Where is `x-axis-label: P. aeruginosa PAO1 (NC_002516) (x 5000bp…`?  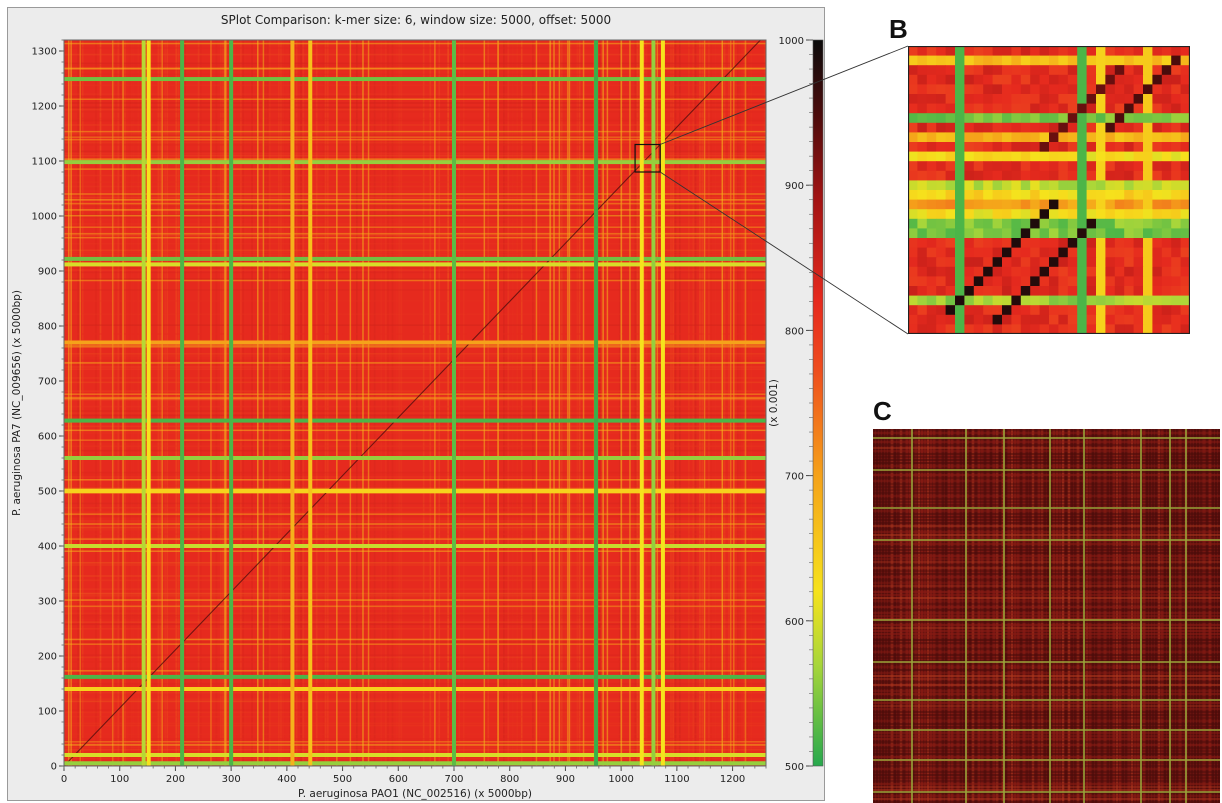
x-axis-label: P. aeruginosa PAO1 (NC_002516) (x 5000bp… is located at coordinates (415, 794).